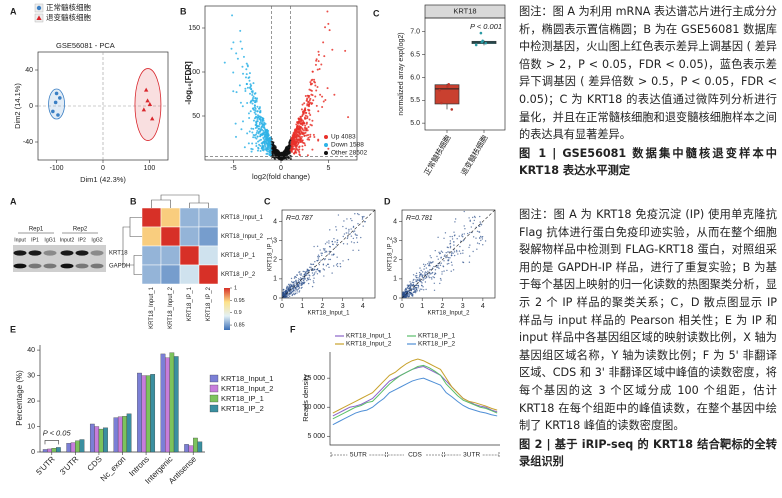 The width and height of the screenshot is (782, 498). I want to click on legend-marker, so click(326, 137).